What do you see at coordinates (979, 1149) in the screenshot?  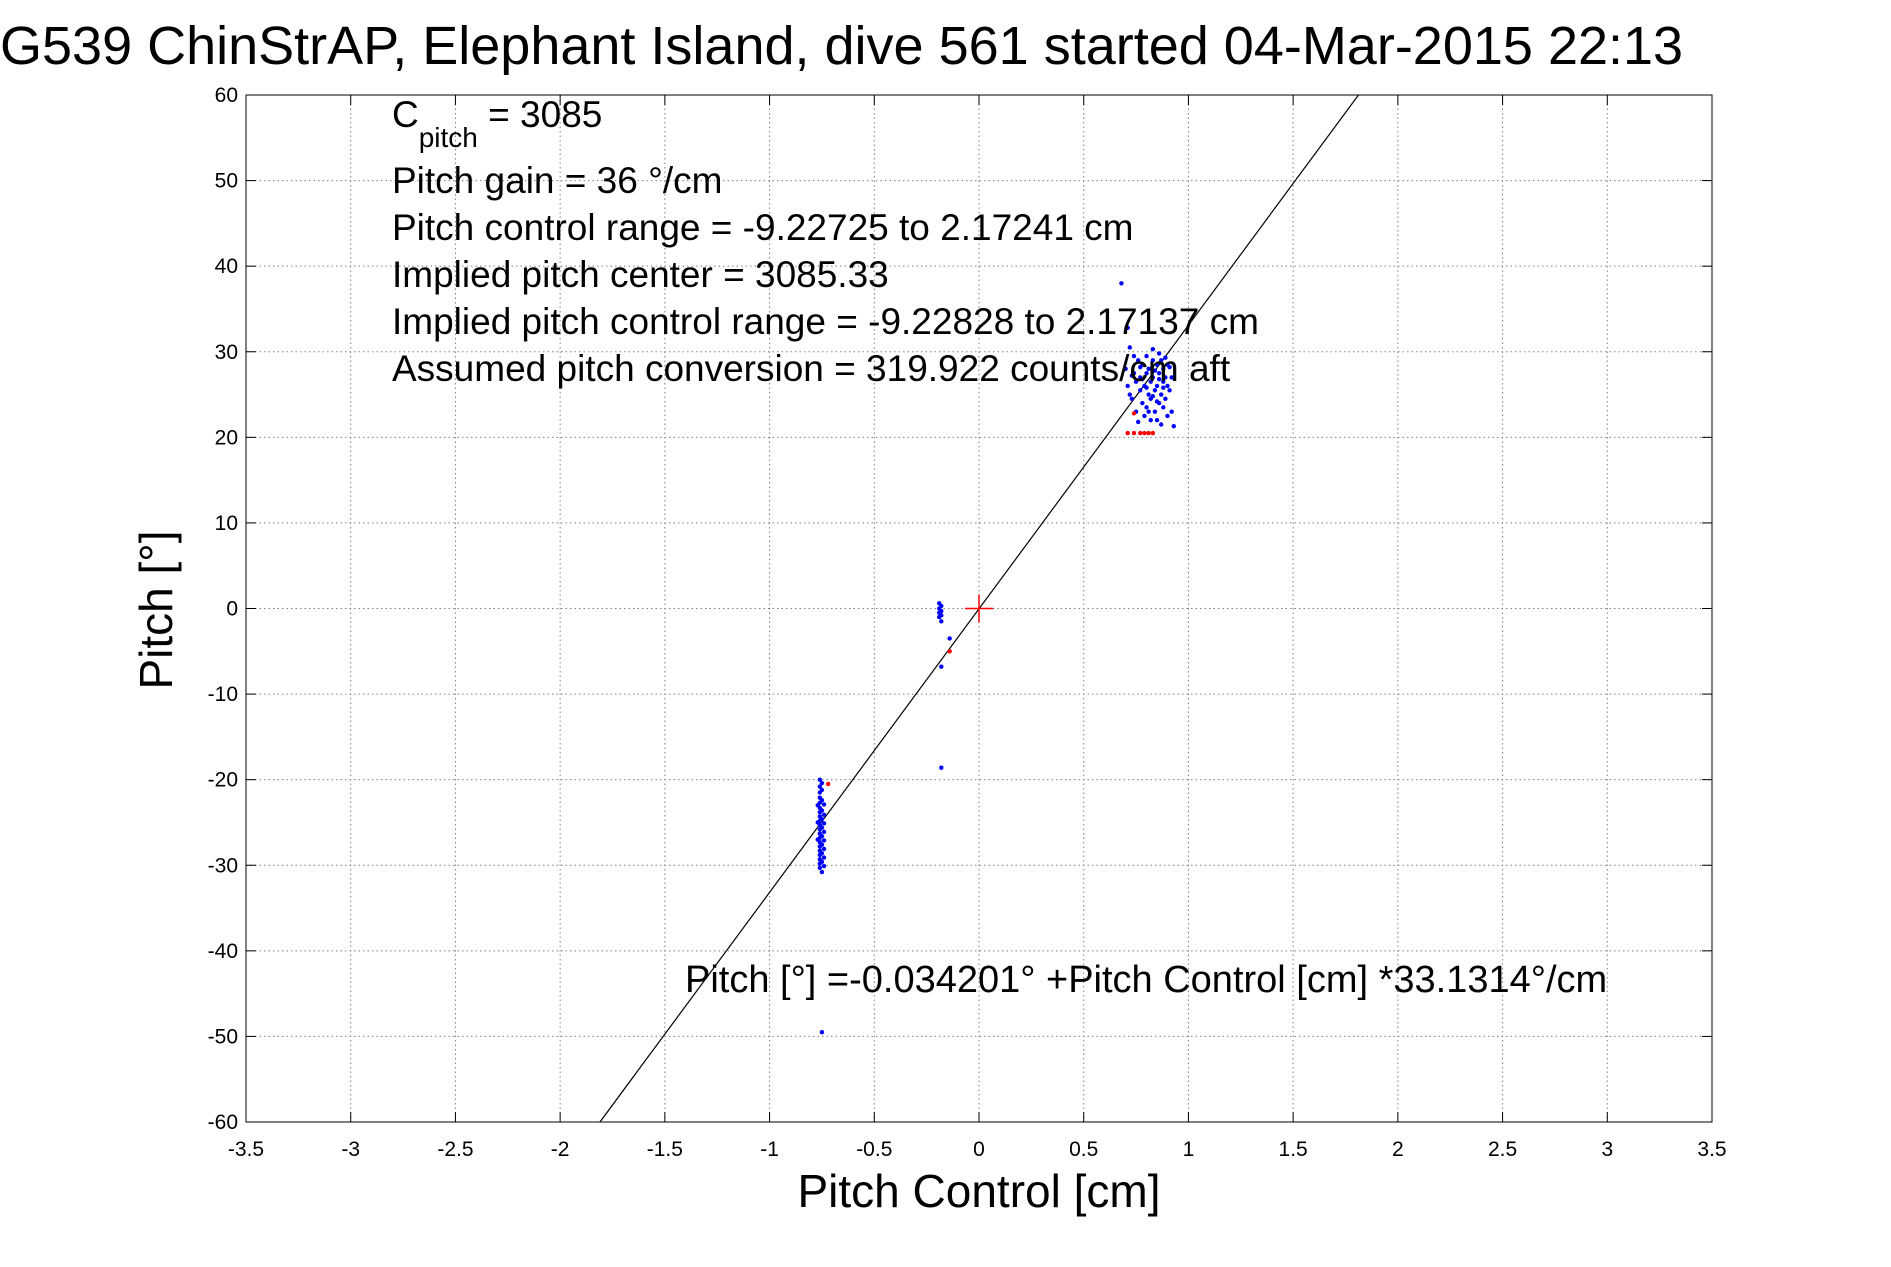 I see `x-tick-label: 0` at bounding box center [979, 1149].